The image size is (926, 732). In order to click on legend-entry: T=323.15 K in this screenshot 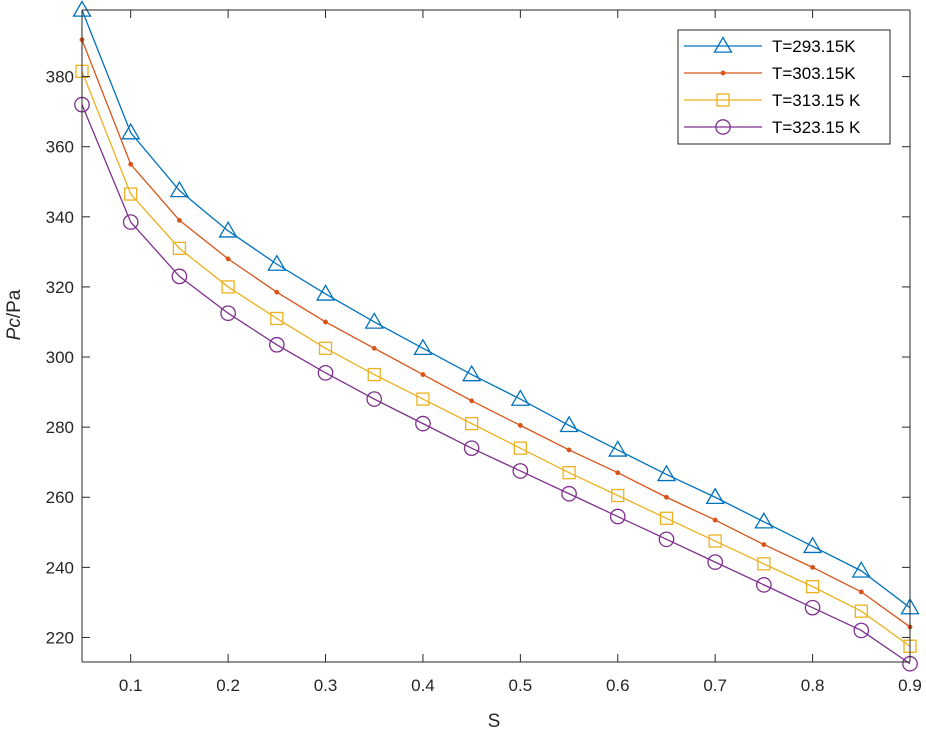, I will do `click(772, 127)`.